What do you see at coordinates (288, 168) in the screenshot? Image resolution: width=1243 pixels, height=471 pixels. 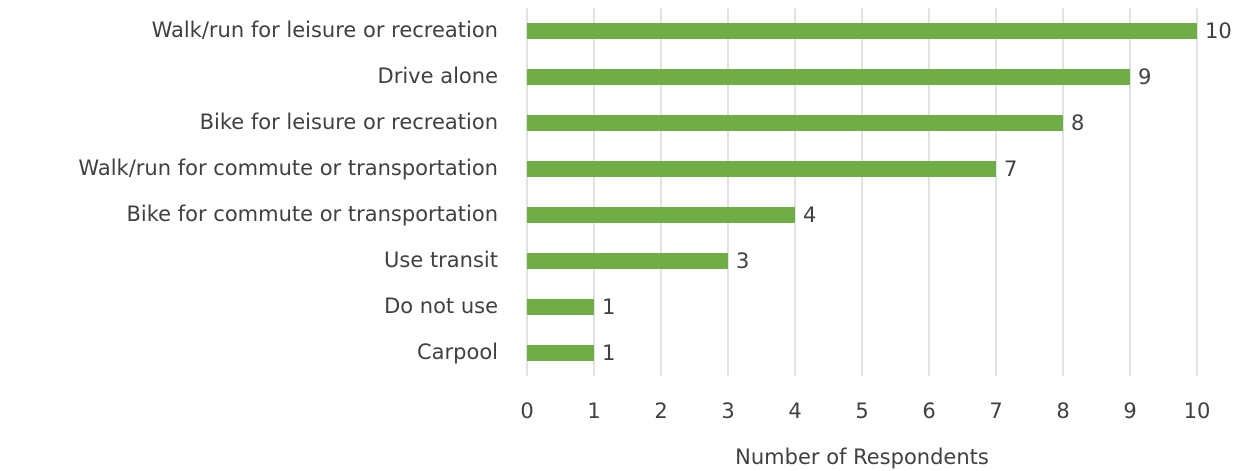 I see `y-tick-label: Walk/run for commute or transportation` at bounding box center [288, 168].